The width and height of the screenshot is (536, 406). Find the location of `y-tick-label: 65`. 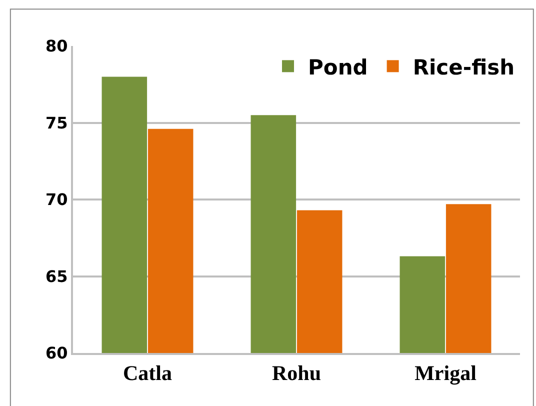

y-tick-label: 65 is located at coordinates (57, 276).